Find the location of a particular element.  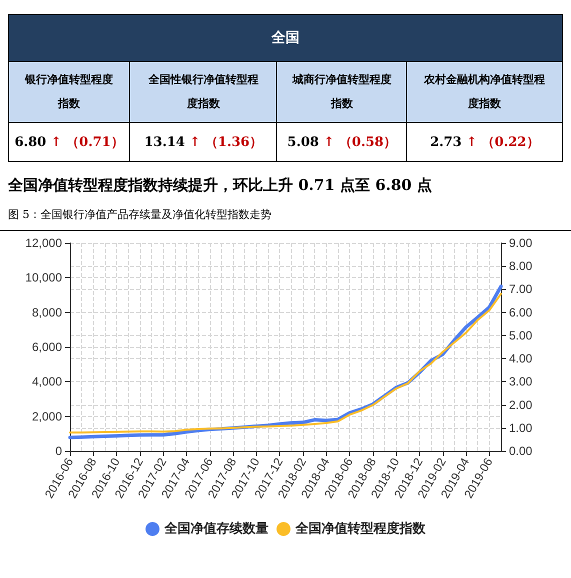

y-tick-label: 2,000 is located at coordinates (47, 416).